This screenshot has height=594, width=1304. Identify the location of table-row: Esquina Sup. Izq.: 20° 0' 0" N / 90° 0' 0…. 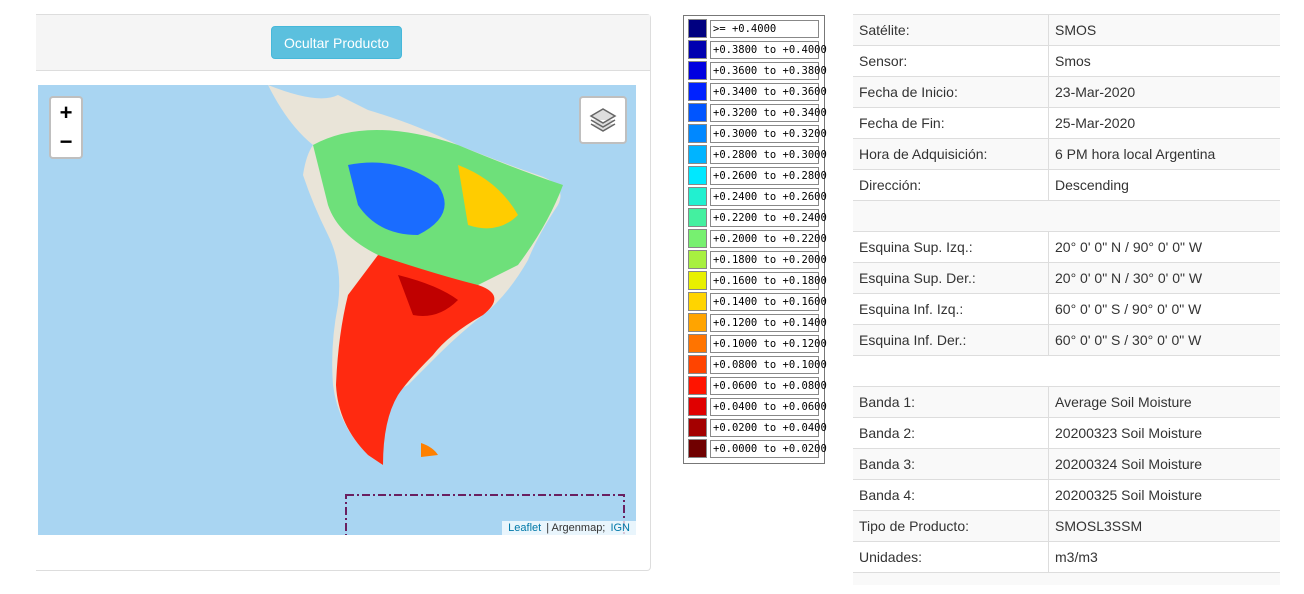
(1066, 246).